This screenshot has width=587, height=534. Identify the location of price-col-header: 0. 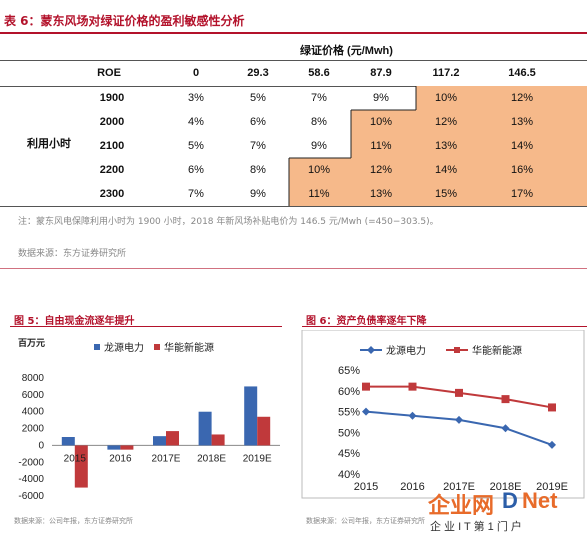
(196, 73).